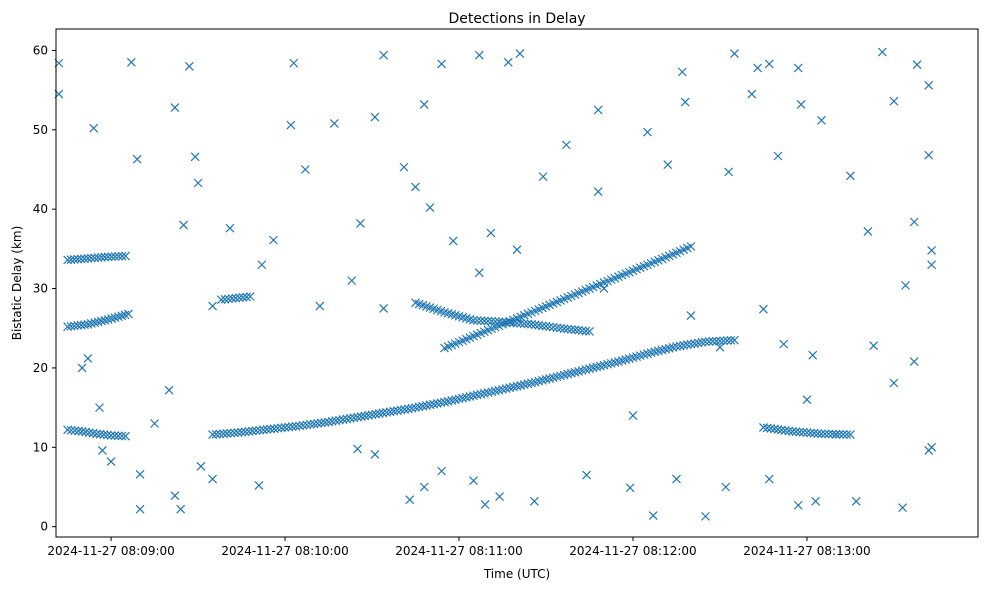  I want to click on y-axis-ticks: 0 10 20 30 40 50 60, so click(44, 288).